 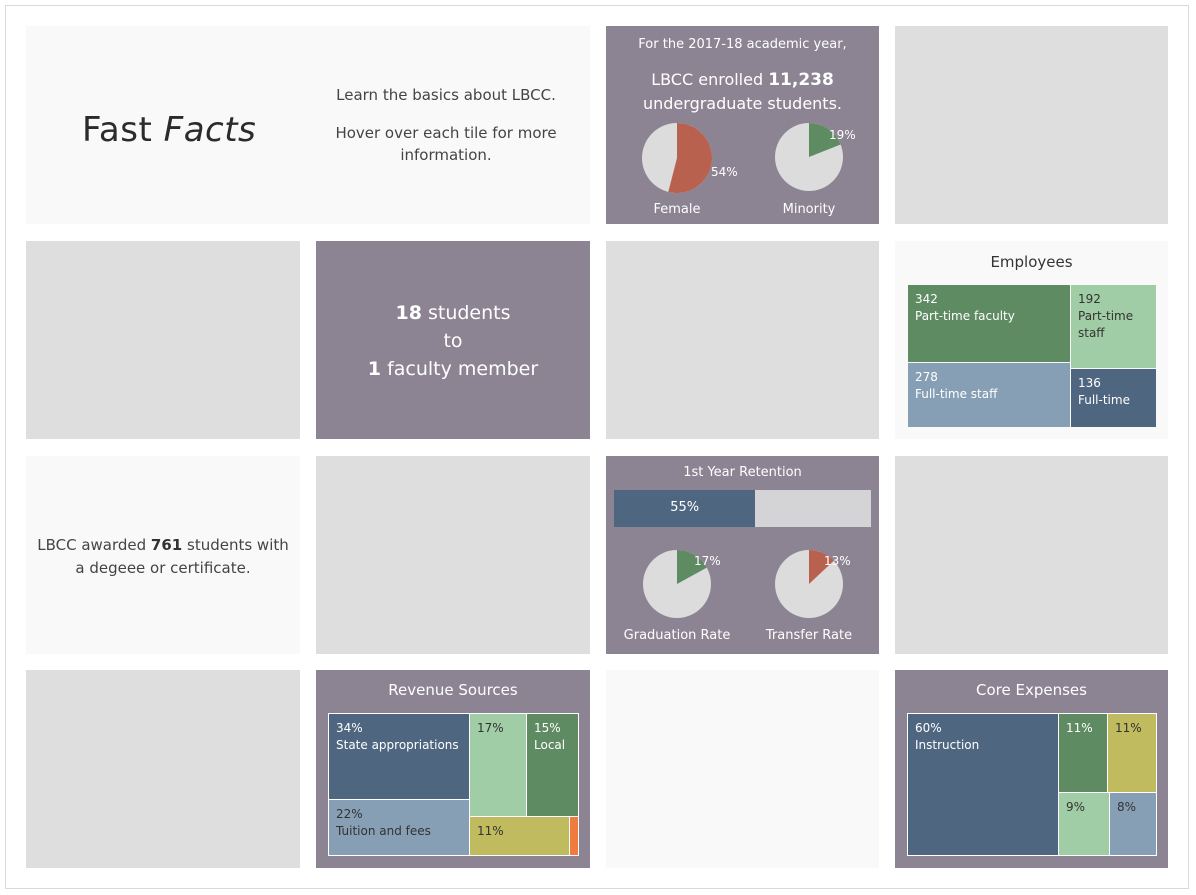 What do you see at coordinates (1089, 299) in the screenshot?
I see `employee-value: 192` at bounding box center [1089, 299].